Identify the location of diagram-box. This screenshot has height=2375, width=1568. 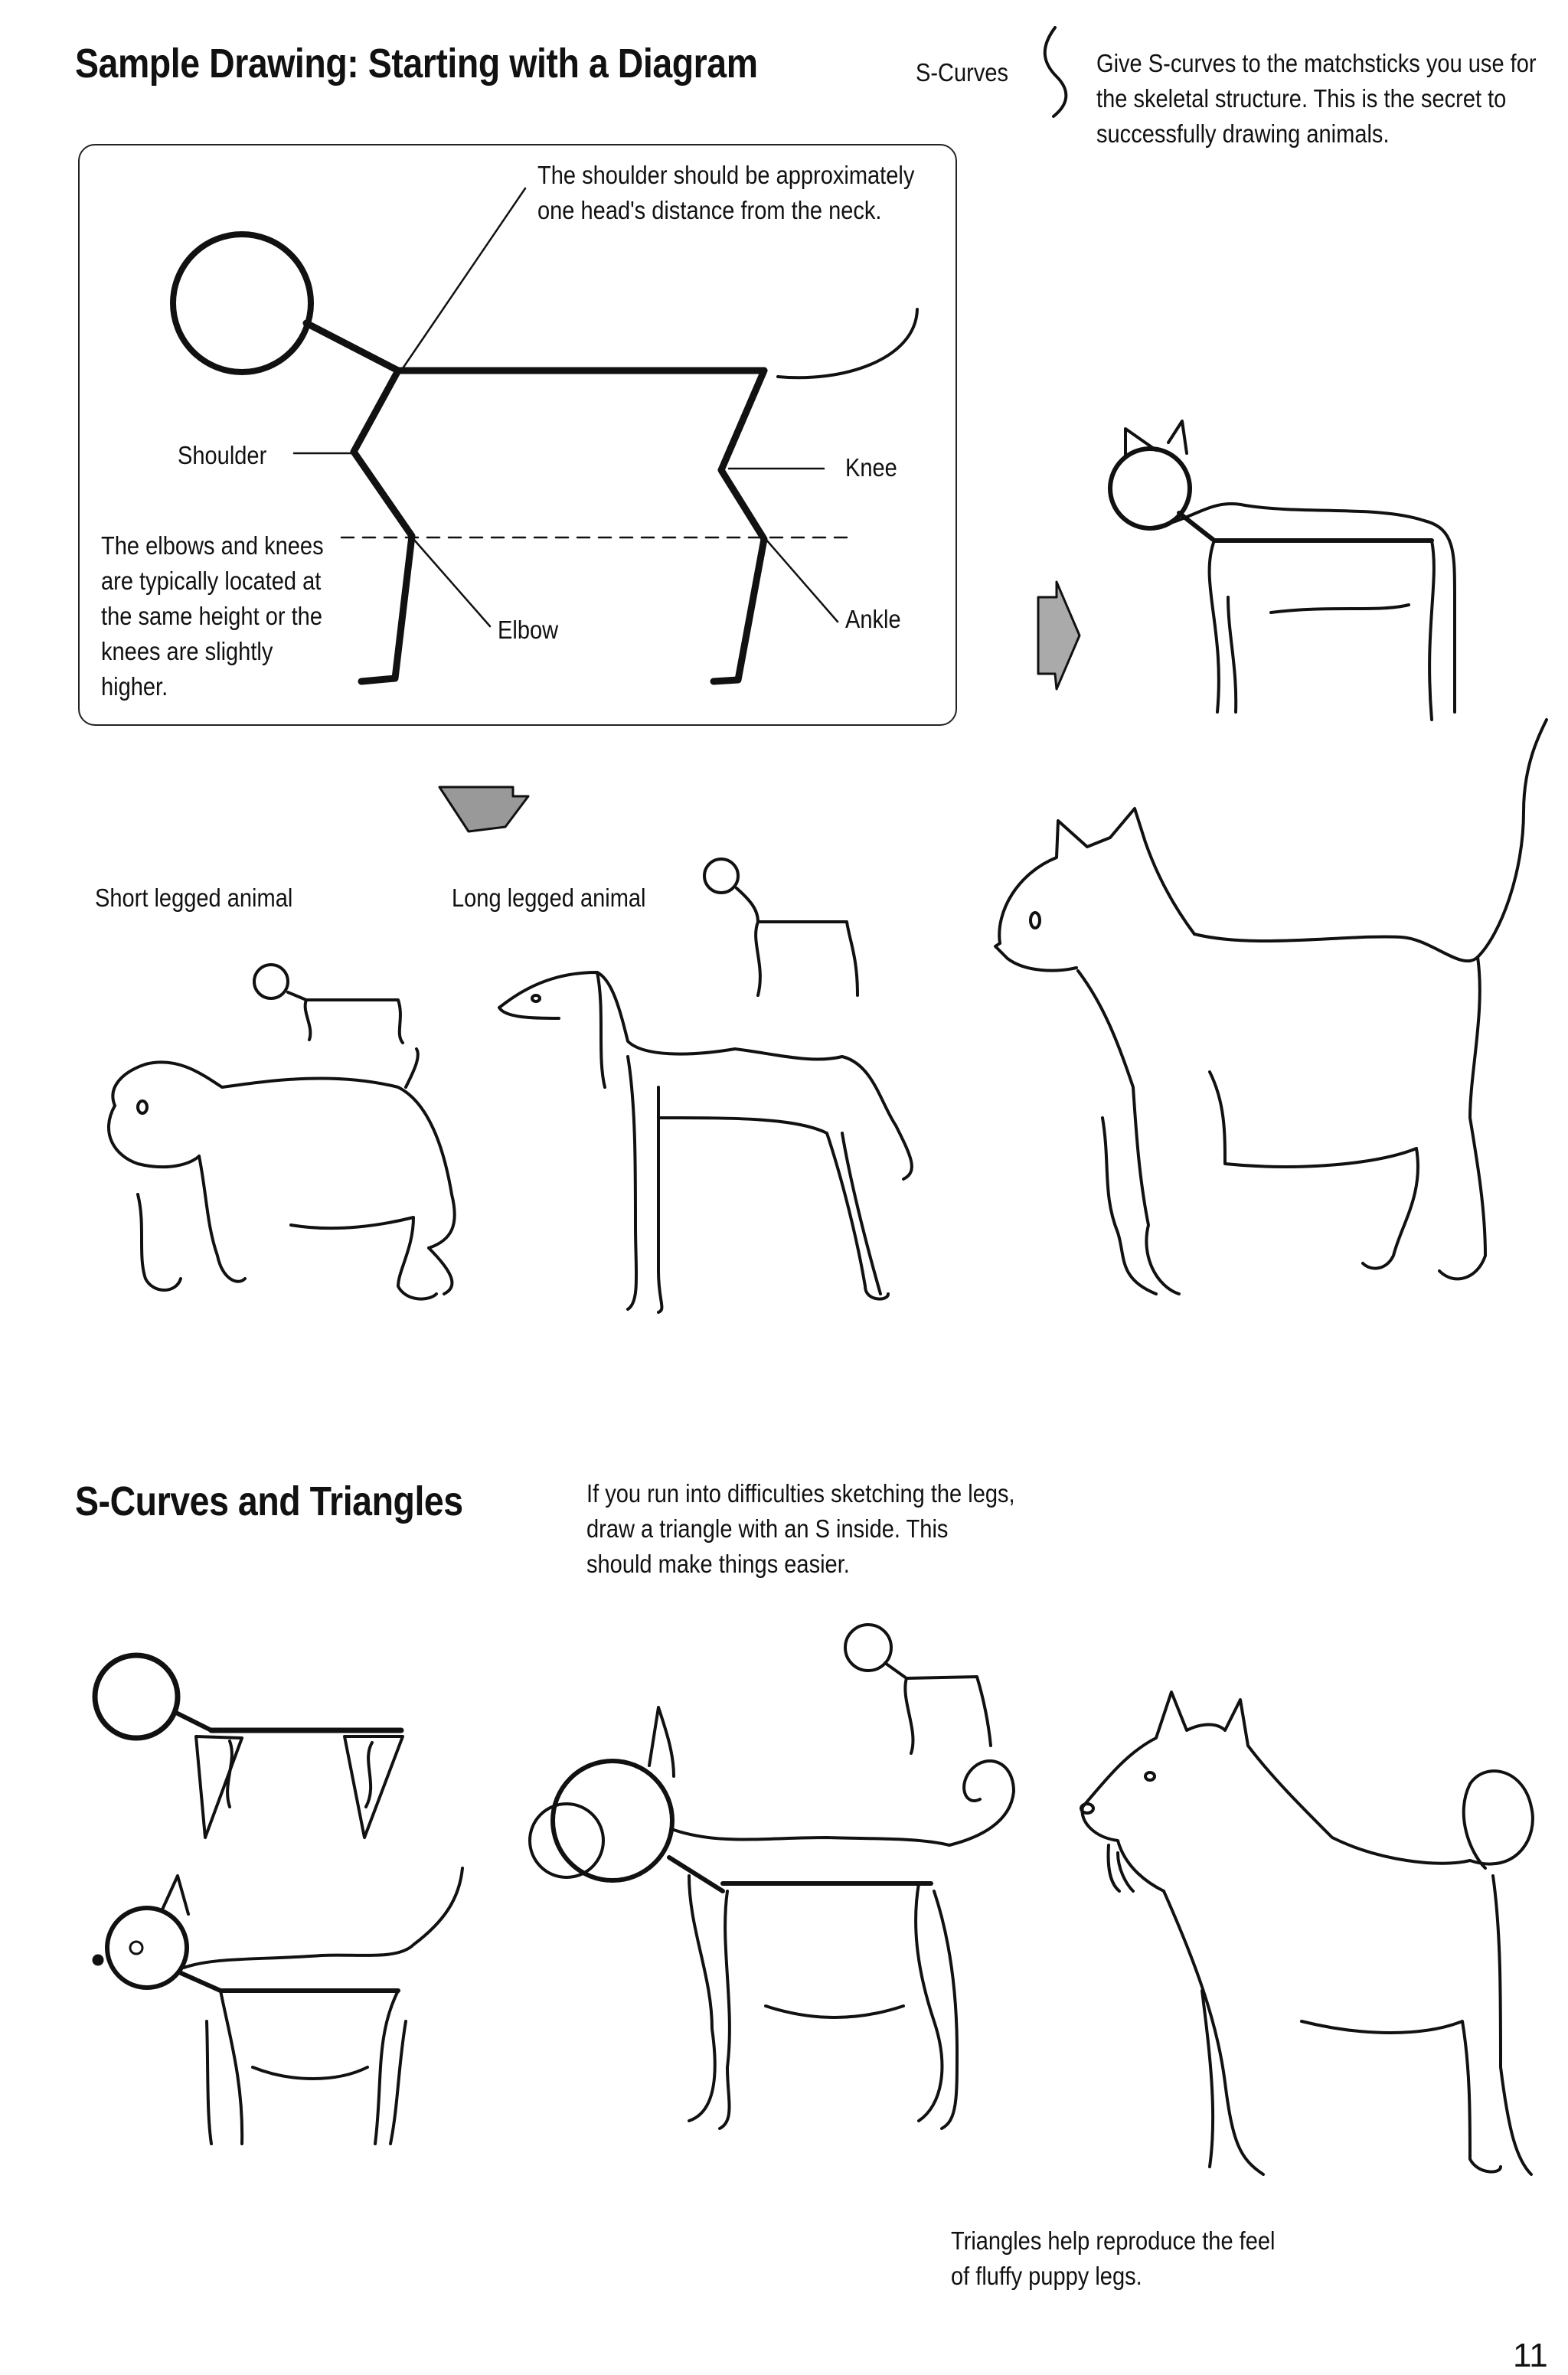
(517, 435).